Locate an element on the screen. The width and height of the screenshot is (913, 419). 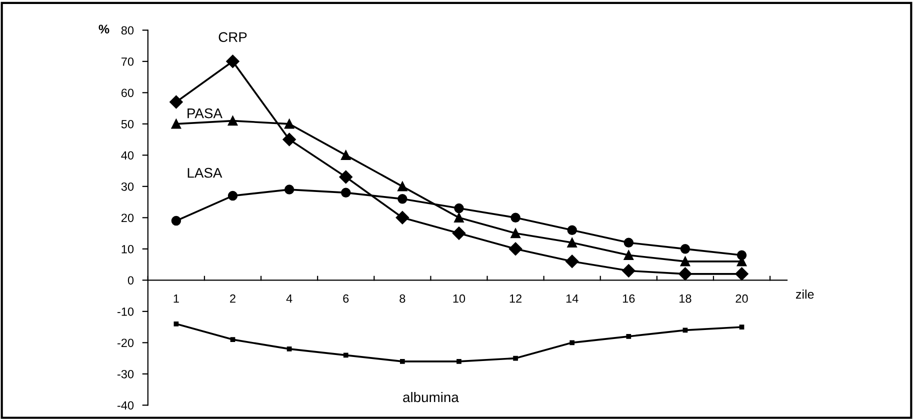
series-label: CRP is located at coordinates (232, 37).